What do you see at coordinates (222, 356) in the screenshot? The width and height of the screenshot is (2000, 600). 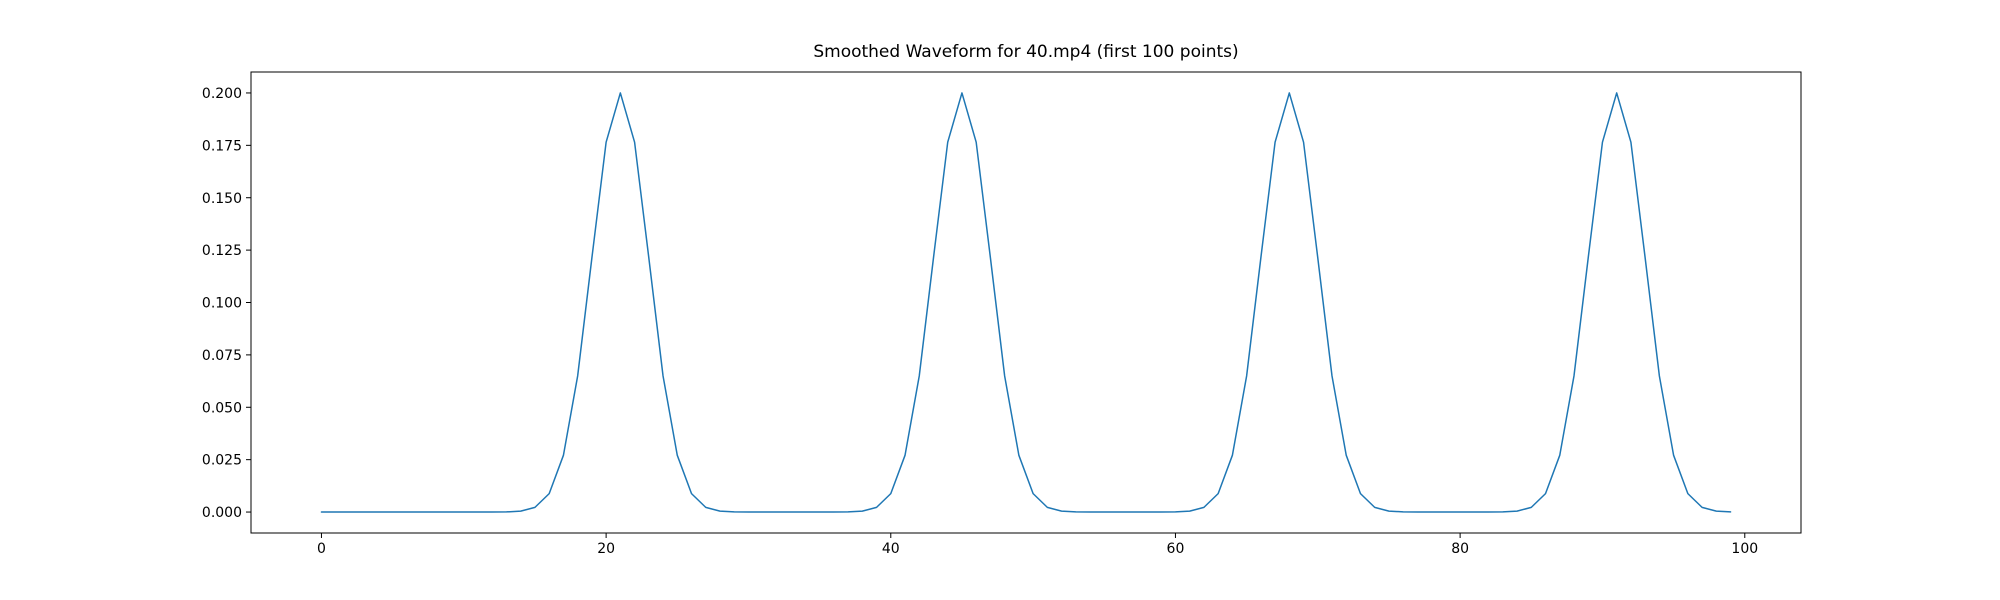 I see `y-tick-label: 0.075` at bounding box center [222, 356].